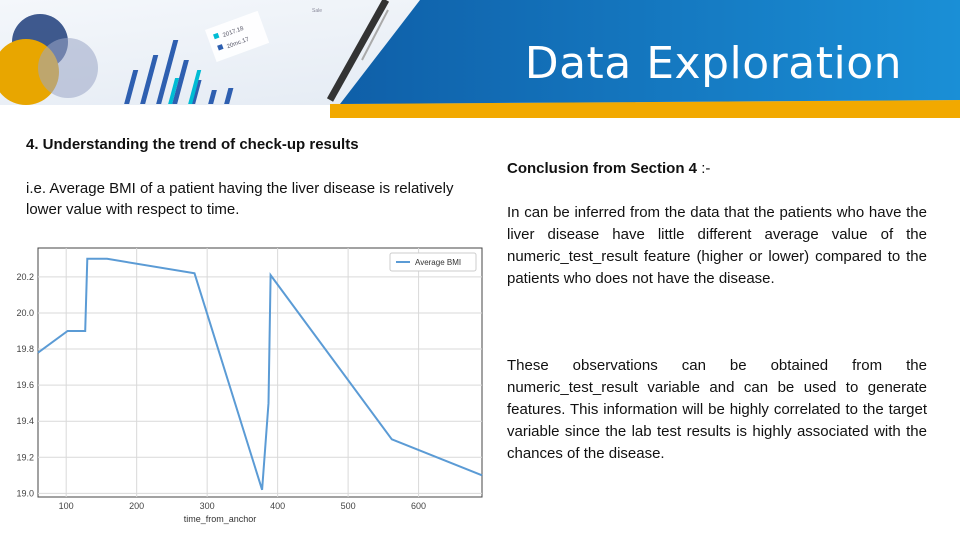 This screenshot has height=540, width=960. I want to click on y-tick-label: 19.2, so click(25, 457).